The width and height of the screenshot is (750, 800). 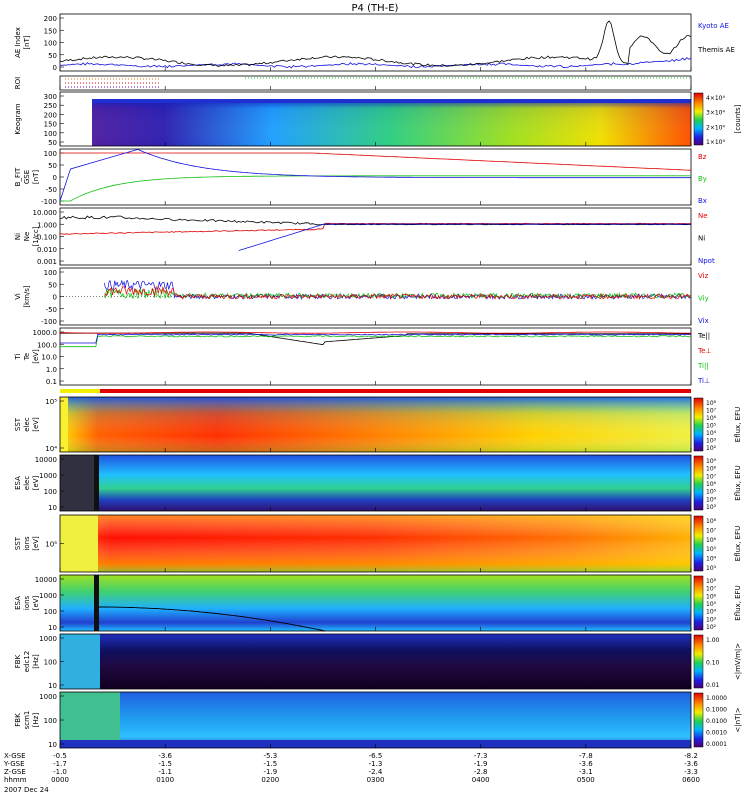 I want to click on colorbar-label-fbk_scm: 0.1000, so click(x=716, y=710).